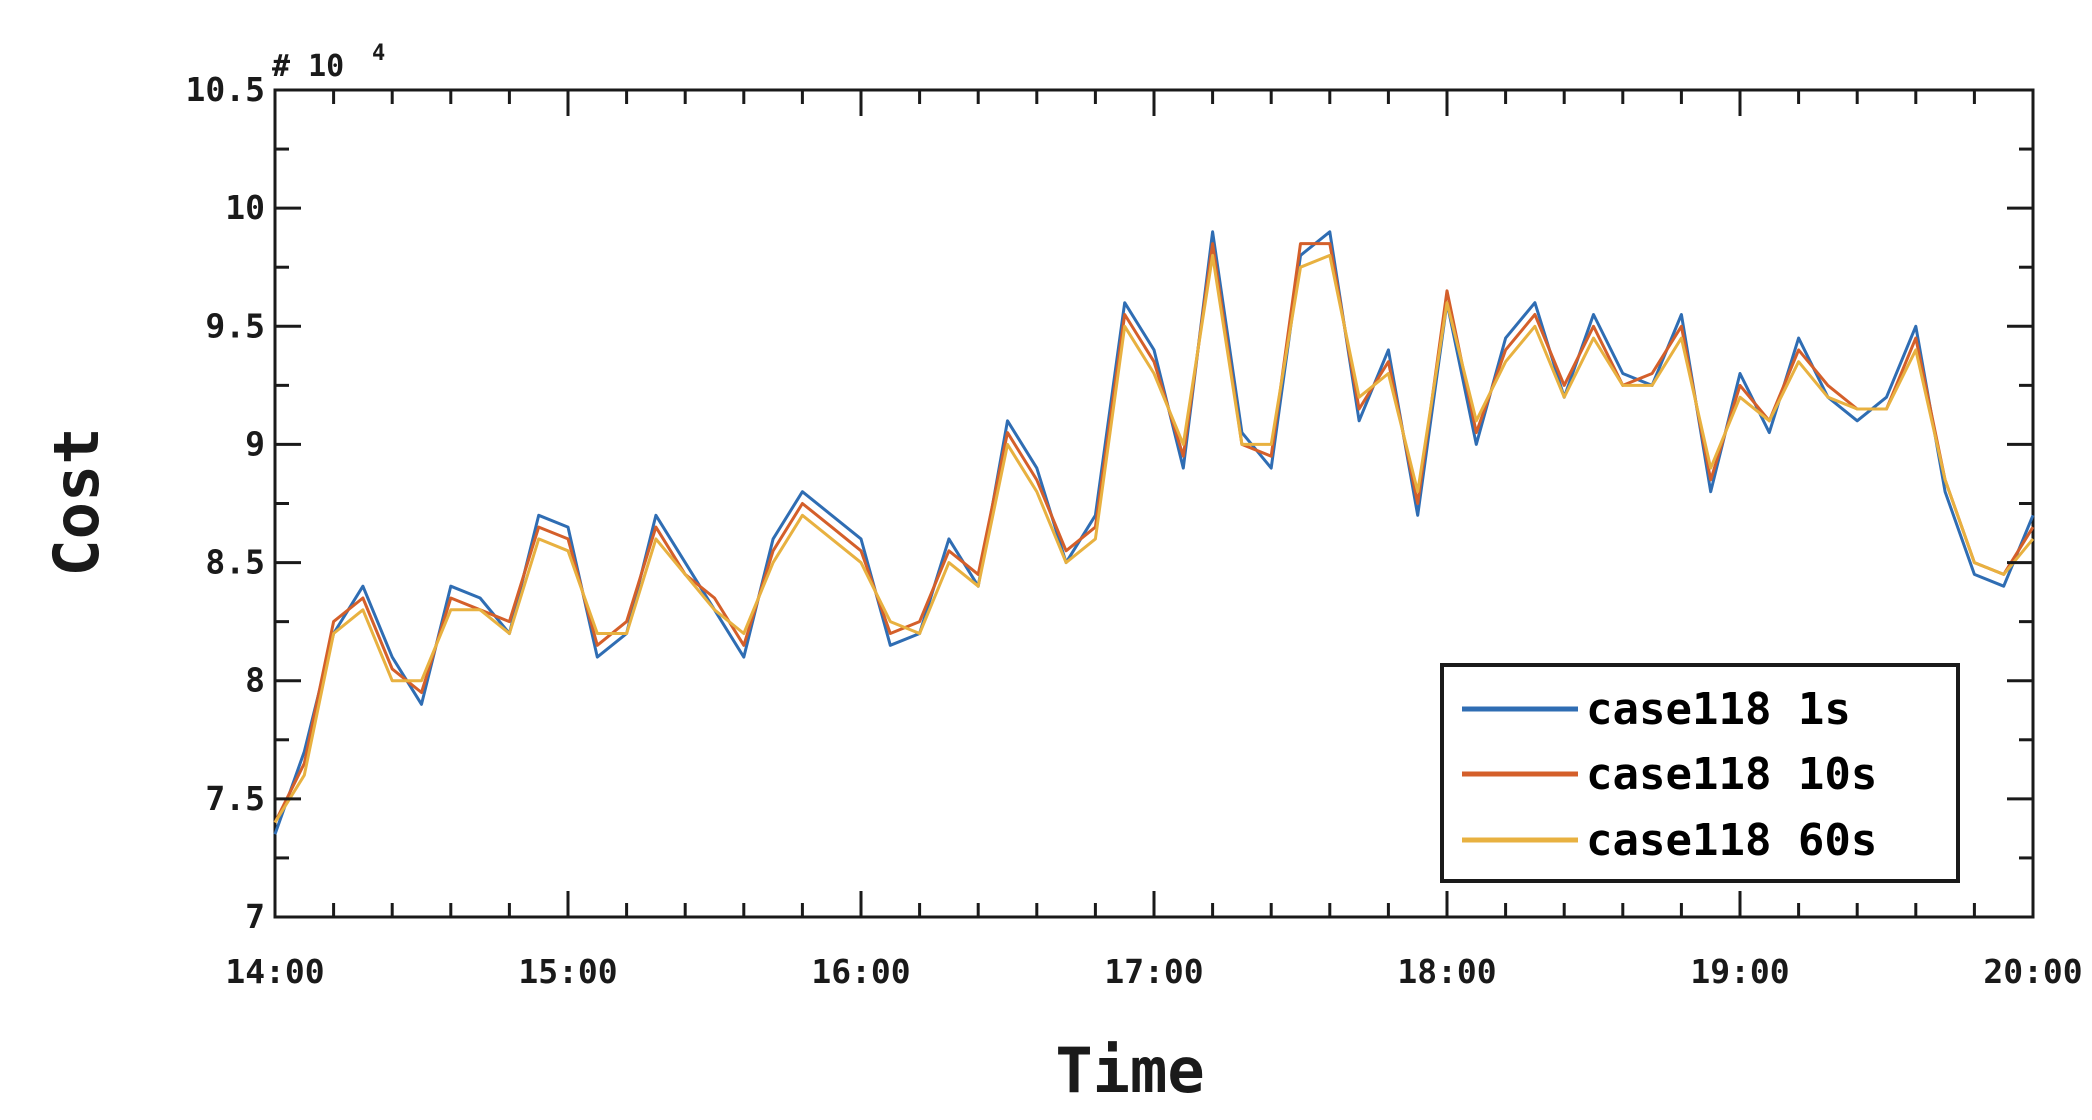 This screenshot has width=2092, height=1120. Describe the element at coordinates (378, 53) in the screenshot. I see `y-multiplier-exponent: 4` at that location.